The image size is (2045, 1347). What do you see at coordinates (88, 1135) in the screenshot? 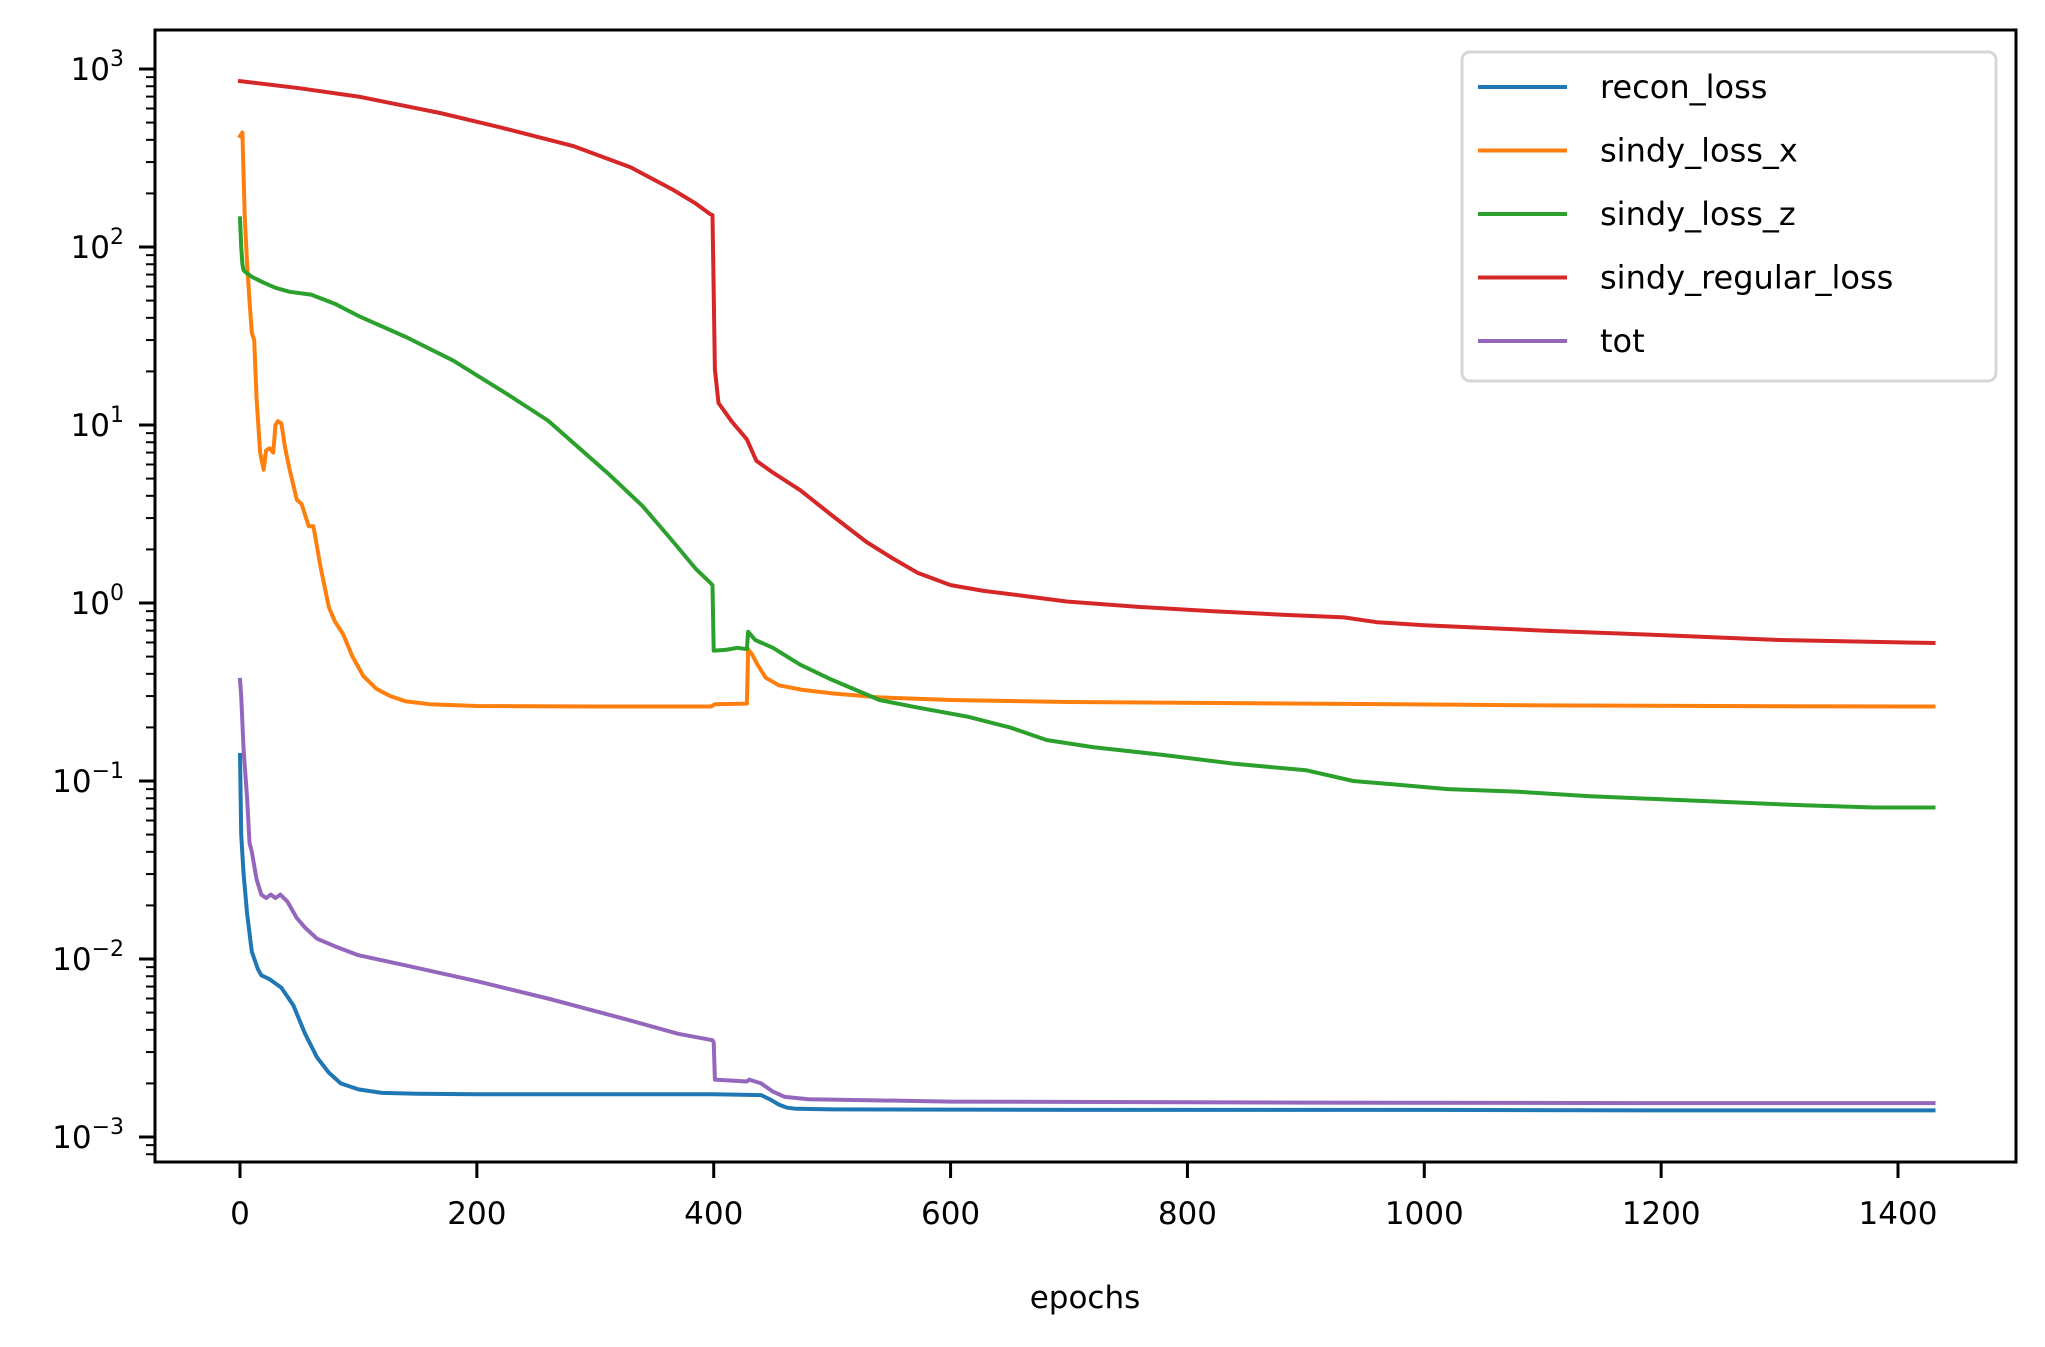
I see `y-tick-label: 10⁻³` at bounding box center [88, 1135].